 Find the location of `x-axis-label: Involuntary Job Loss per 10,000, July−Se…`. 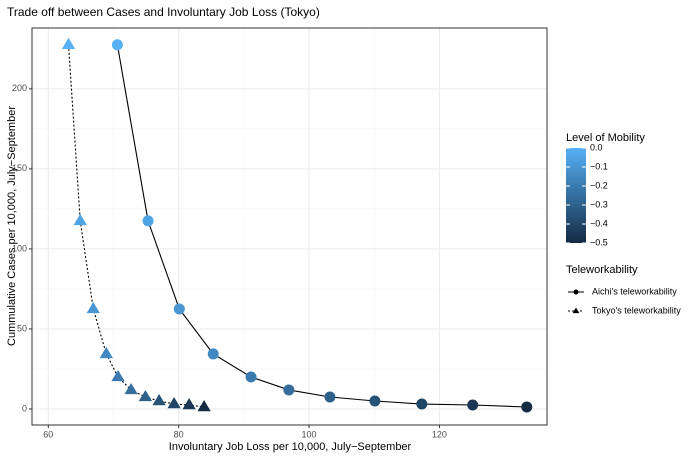

x-axis-label: Involuntary Job Loss per 10,000, July−Se… is located at coordinates (290, 447).